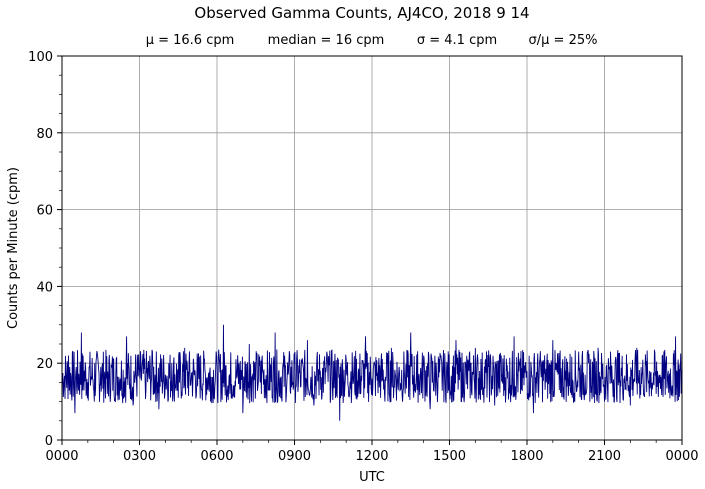 This screenshot has height=489, width=705. What do you see at coordinates (40, 249) in the screenshot?
I see `y-tick-labels: 0 20 40 60 80 100` at bounding box center [40, 249].